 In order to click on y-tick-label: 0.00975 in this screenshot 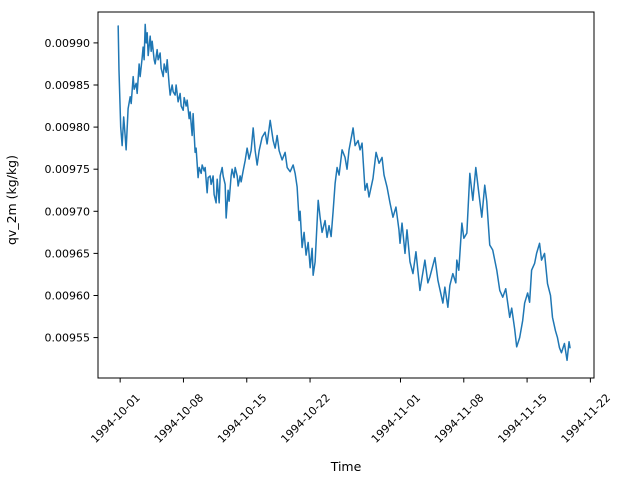, I will do `click(68, 169)`.